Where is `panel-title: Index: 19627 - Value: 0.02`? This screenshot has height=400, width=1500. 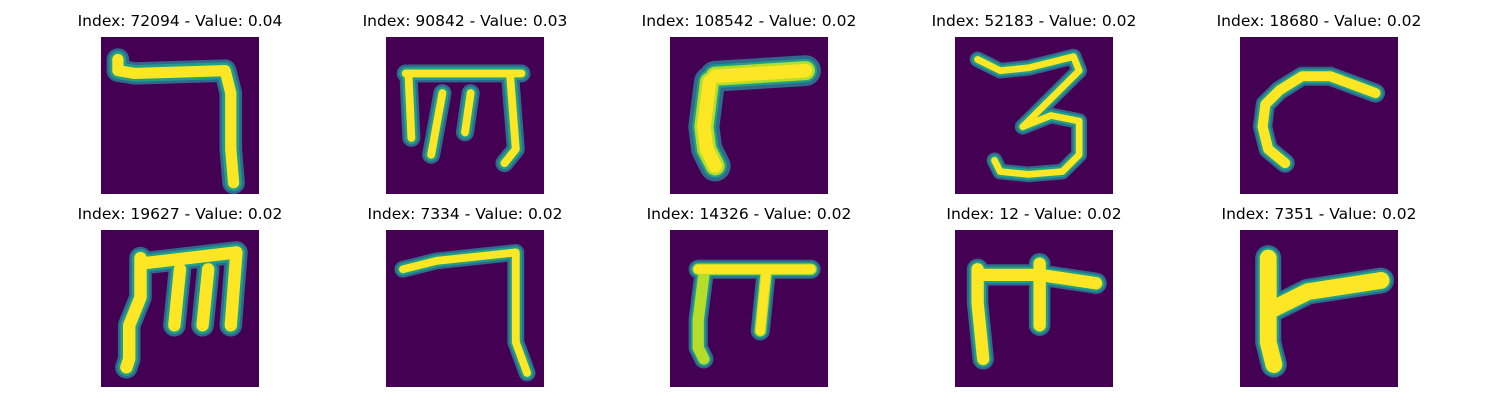
panel-title: Index: 19627 - Value: 0.02 is located at coordinates (180, 214).